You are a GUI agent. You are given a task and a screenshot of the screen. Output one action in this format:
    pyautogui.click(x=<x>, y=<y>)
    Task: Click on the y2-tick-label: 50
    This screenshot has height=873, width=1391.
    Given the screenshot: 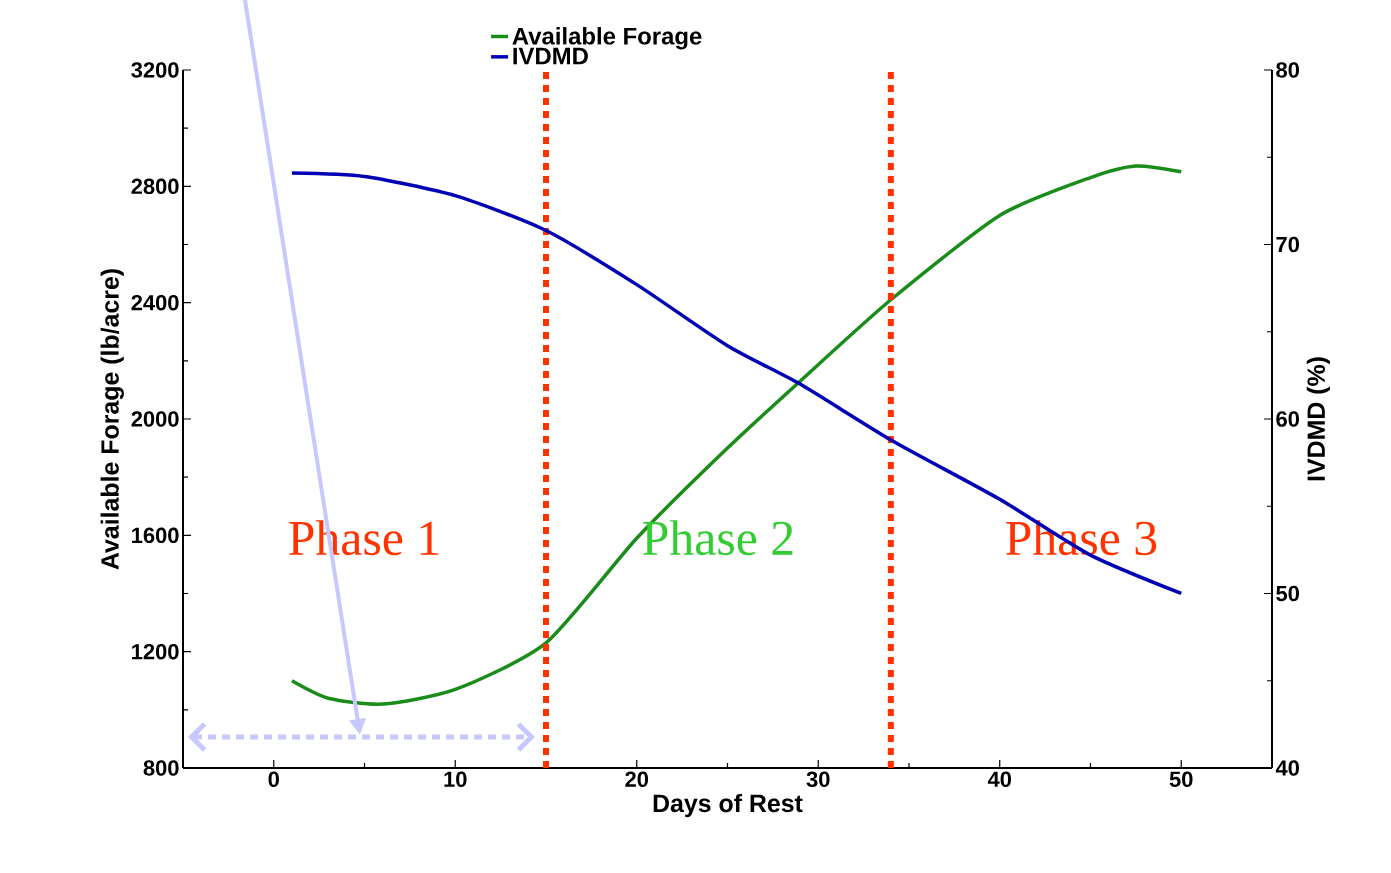 What is the action you would take?
    pyautogui.click(x=1287, y=593)
    